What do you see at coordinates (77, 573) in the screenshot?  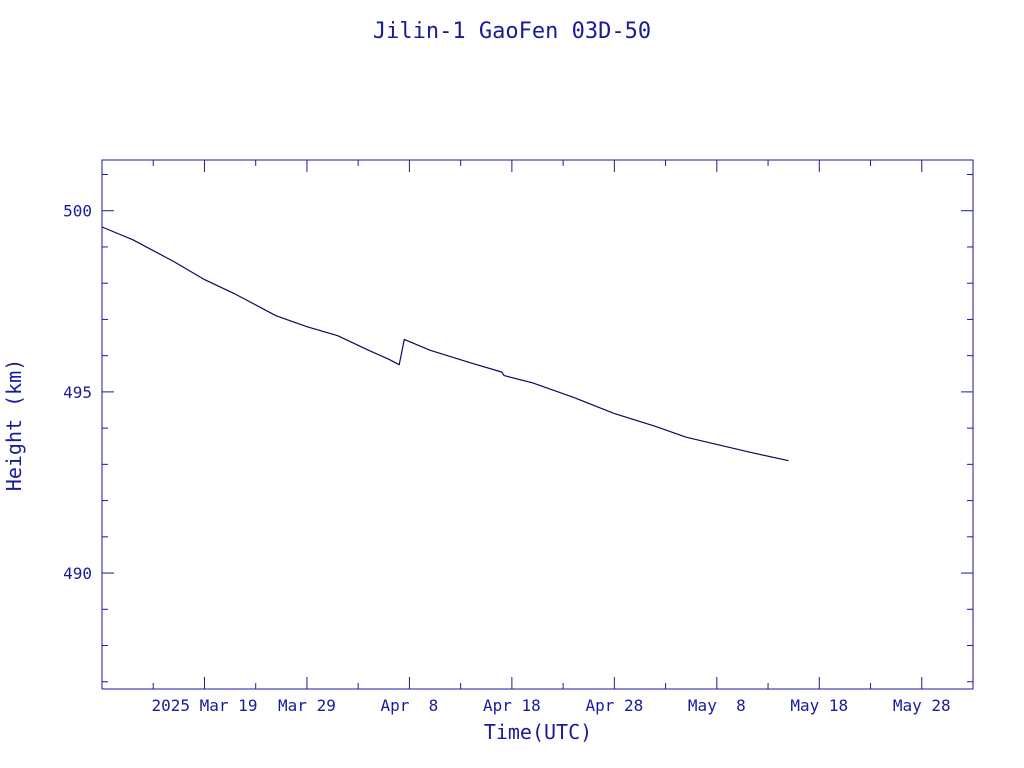 I see `y-tick-label: 490` at bounding box center [77, 573].